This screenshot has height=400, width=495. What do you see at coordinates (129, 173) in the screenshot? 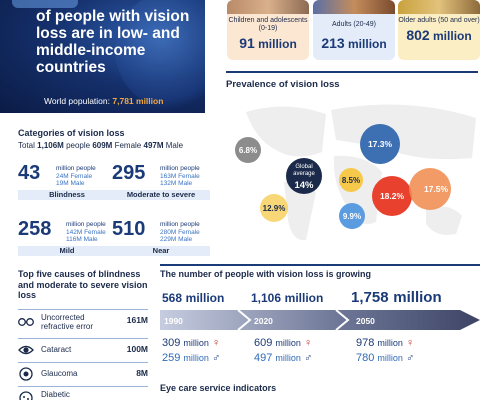
I see `category-value: 295` at bounding box center [129, 173].